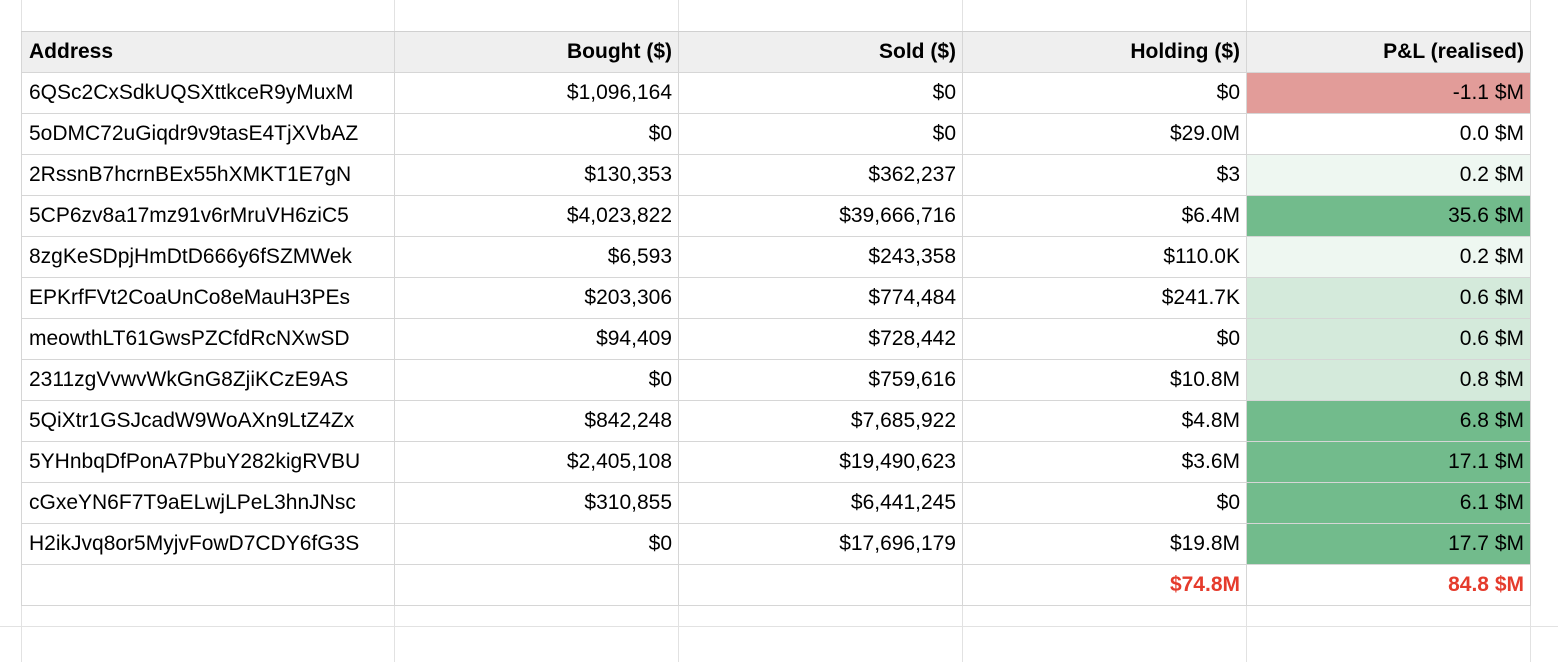  Describe the element at coordinates (1389, 93) in the screenshot. I see `cell-pnl: -1.1 $M` at that location.